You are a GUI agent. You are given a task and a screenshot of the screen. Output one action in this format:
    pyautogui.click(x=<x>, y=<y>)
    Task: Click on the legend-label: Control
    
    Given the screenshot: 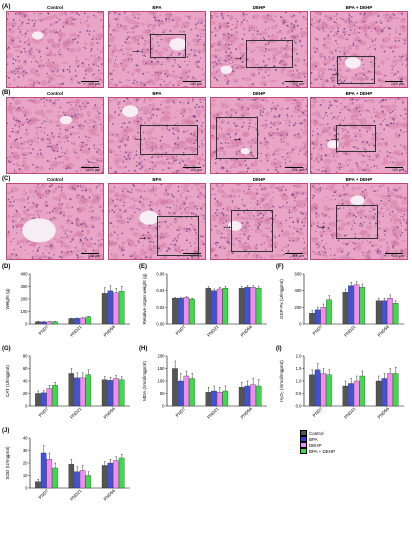 What is the action you would take?
    pyautogui.click(x=316, y=433)
    